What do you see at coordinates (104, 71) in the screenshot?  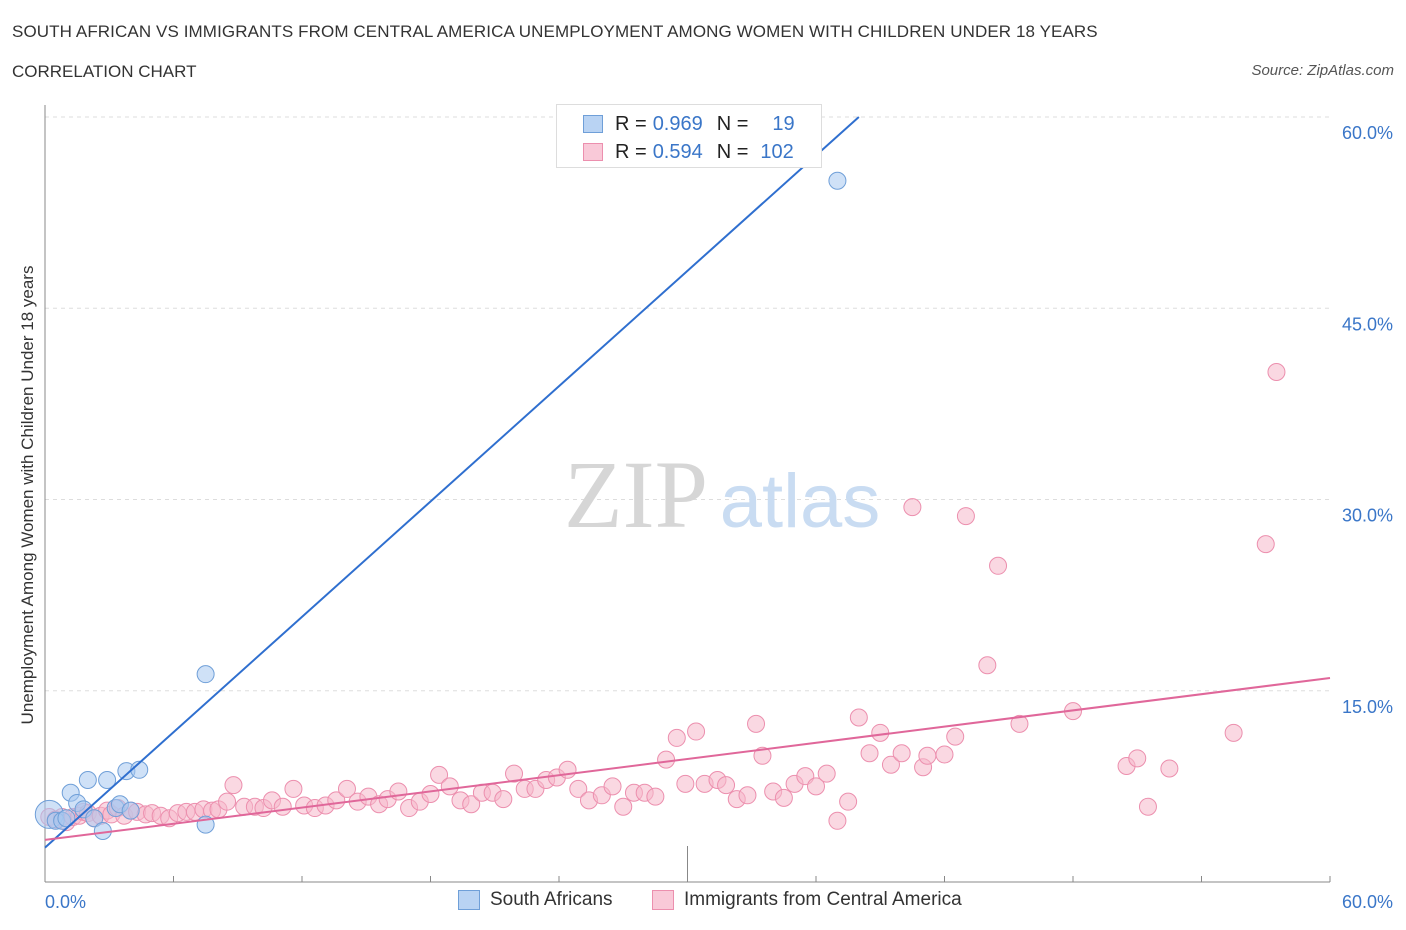 I see `chart-subtitle: CORRELATION CHART` at bounding box center [104, 71].